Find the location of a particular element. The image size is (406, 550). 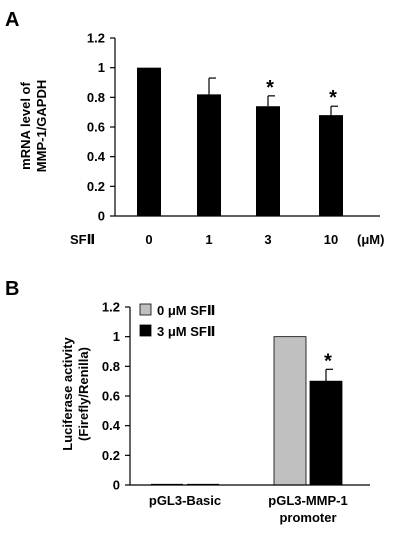

panel-a-ylabel-line1: mRNA level of is located at coordinates (25, 126).